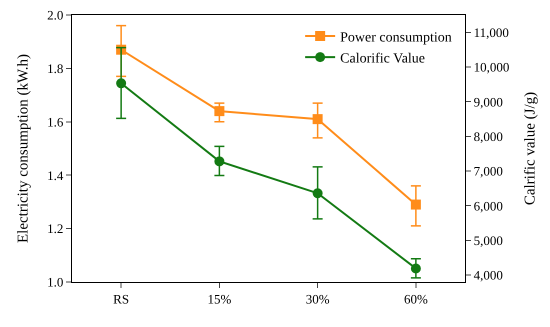  What do you see at coordinates (219, 299) in the screenshot?
I see `x-tick-label: 15%` at bounding box center [219, 299].